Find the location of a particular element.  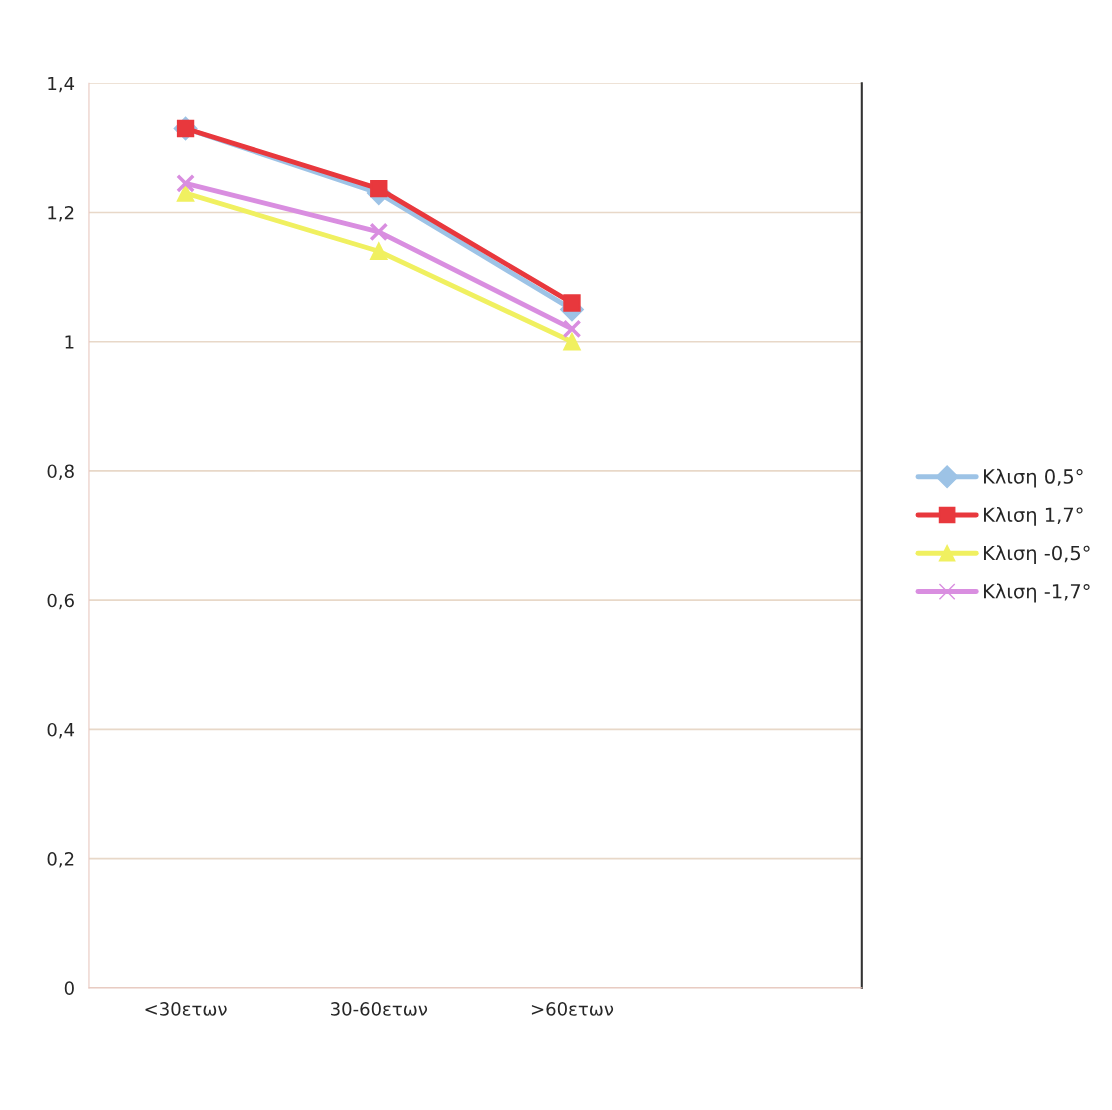

y-tick-label: 0,2 is located at coordinates (60, 860).